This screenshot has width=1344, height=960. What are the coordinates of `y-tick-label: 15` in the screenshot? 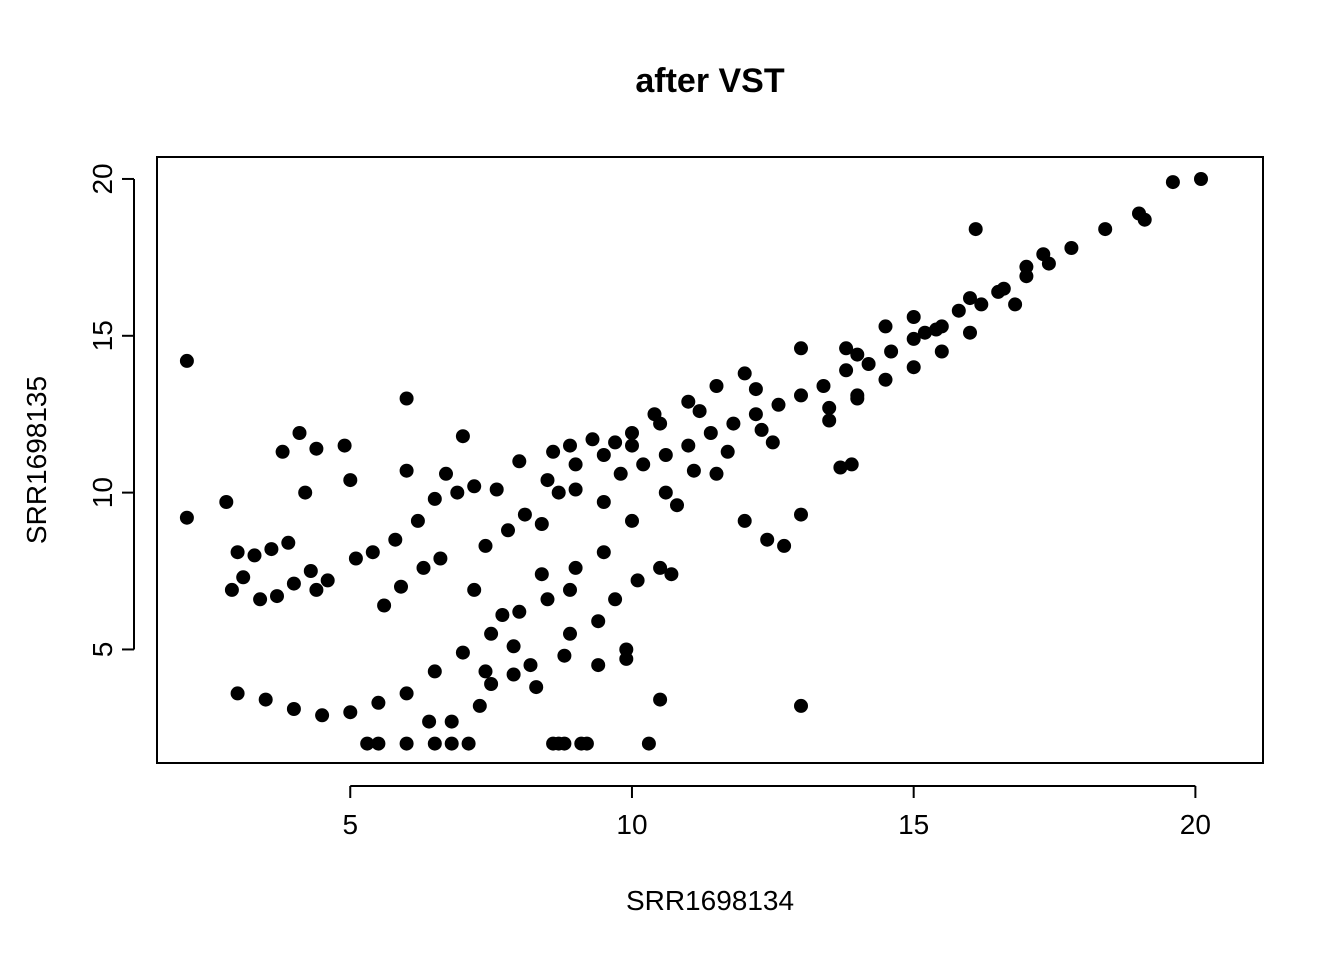 It's located at (102, 335).